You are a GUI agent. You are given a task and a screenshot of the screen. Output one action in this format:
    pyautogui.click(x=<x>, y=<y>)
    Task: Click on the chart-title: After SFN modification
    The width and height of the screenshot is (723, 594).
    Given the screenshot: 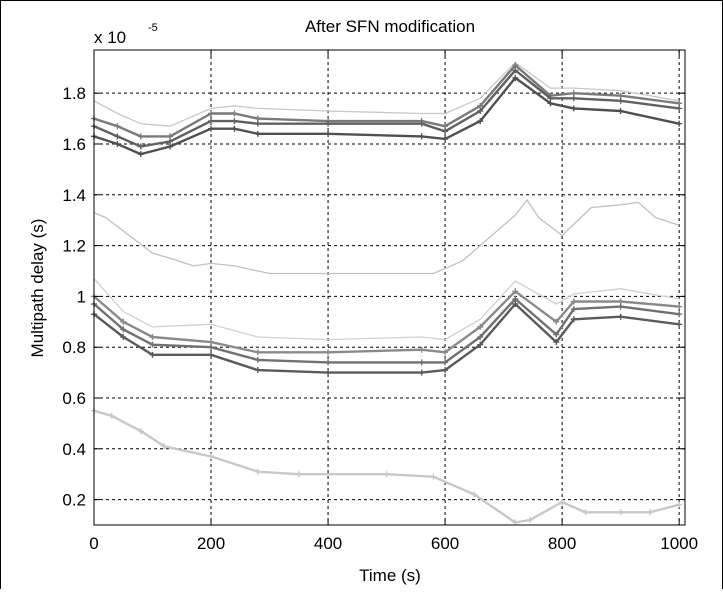 What is the action you would take?
    pyautogui.click(x=390, y=26)
    